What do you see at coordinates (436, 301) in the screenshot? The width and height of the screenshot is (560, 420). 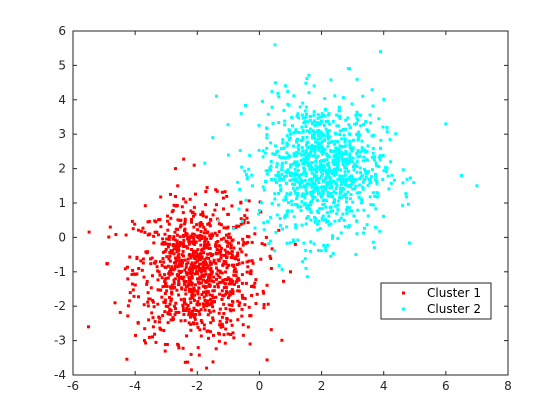 I see `legend-box` at bounding box center [436, 301].